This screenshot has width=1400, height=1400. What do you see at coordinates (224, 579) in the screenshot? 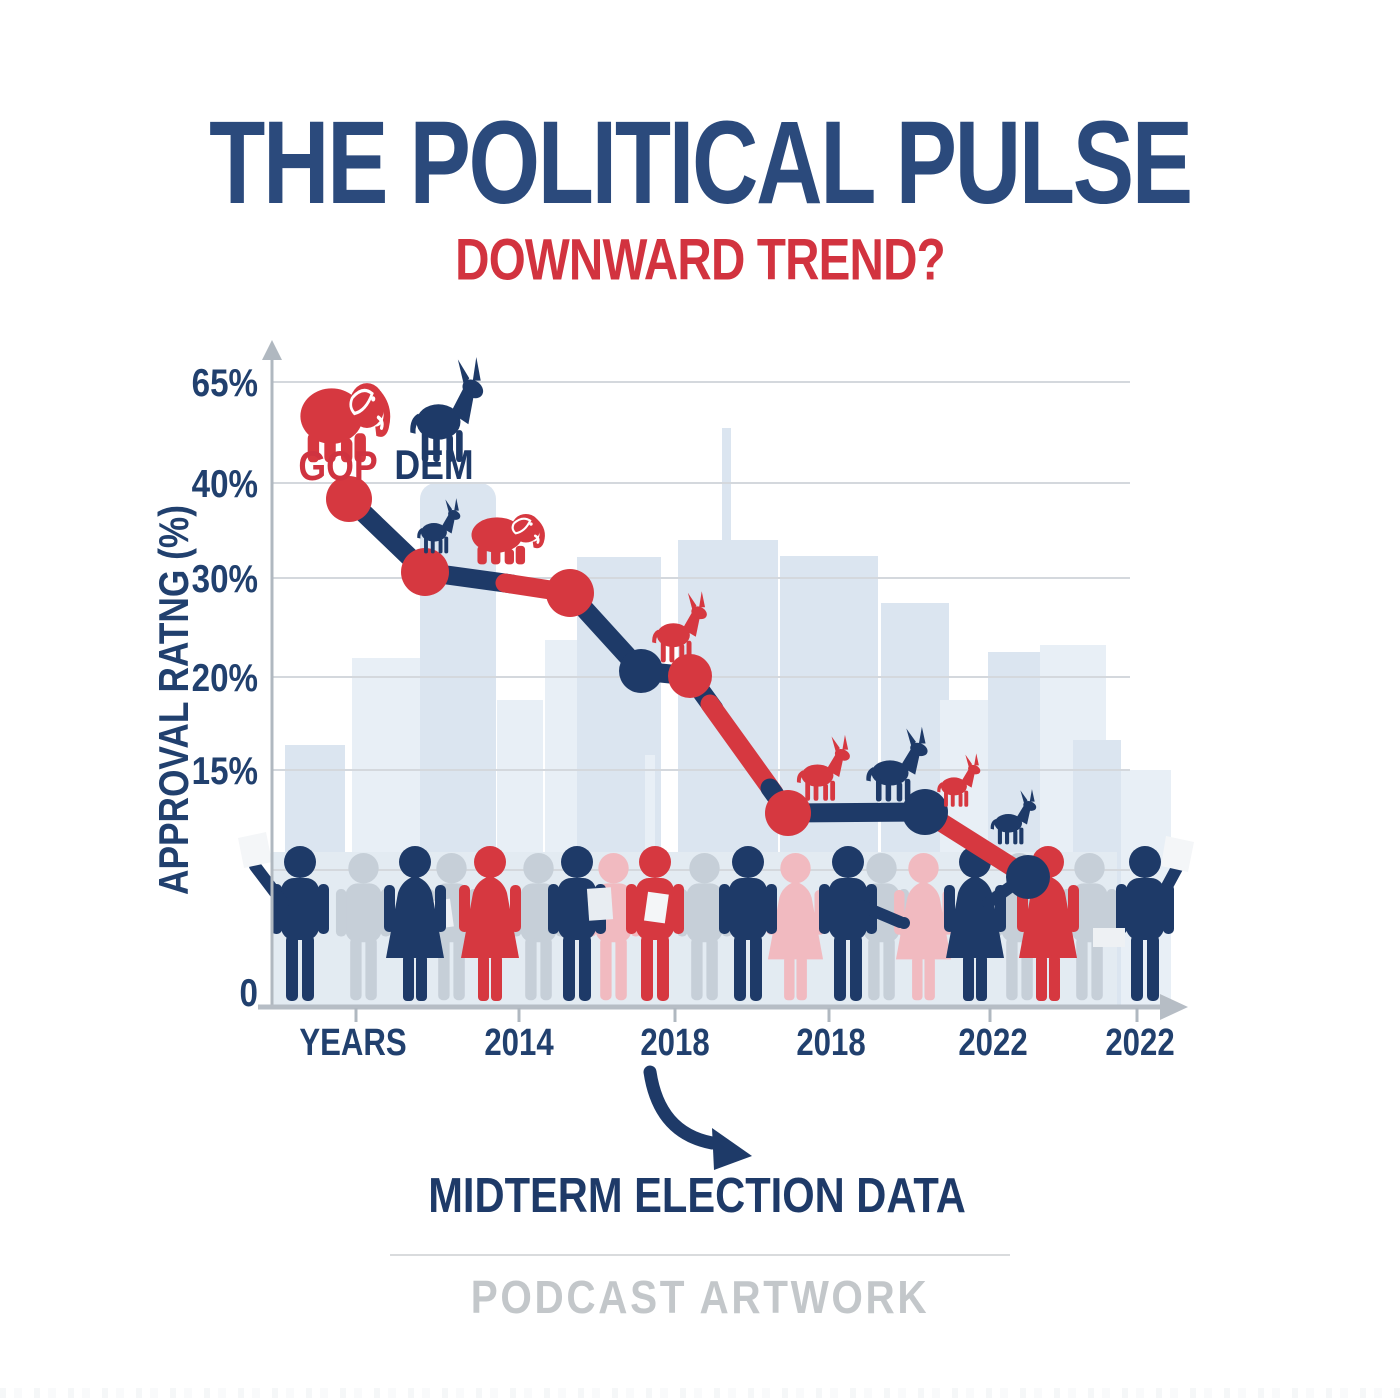
I see `y-tick-label: 30%` at bounding box center [224, 579].